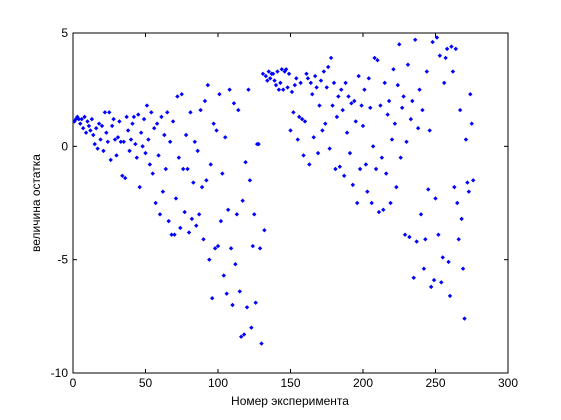 The width and height of the screenshot is (561, 420). Describe the element at coordinates (435, 383) in the screenshot. I see `x-tick-label: 250` at that location.